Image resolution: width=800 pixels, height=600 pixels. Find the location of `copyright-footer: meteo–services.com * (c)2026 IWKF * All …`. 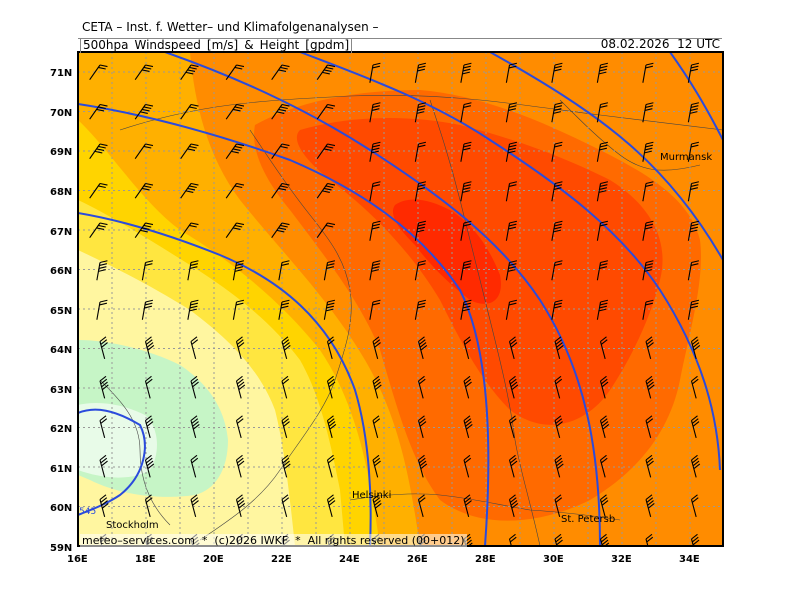

copyright-footer: meteo–services.com * (c)2026 IWKF * All … is located at coordinates (273, 540).